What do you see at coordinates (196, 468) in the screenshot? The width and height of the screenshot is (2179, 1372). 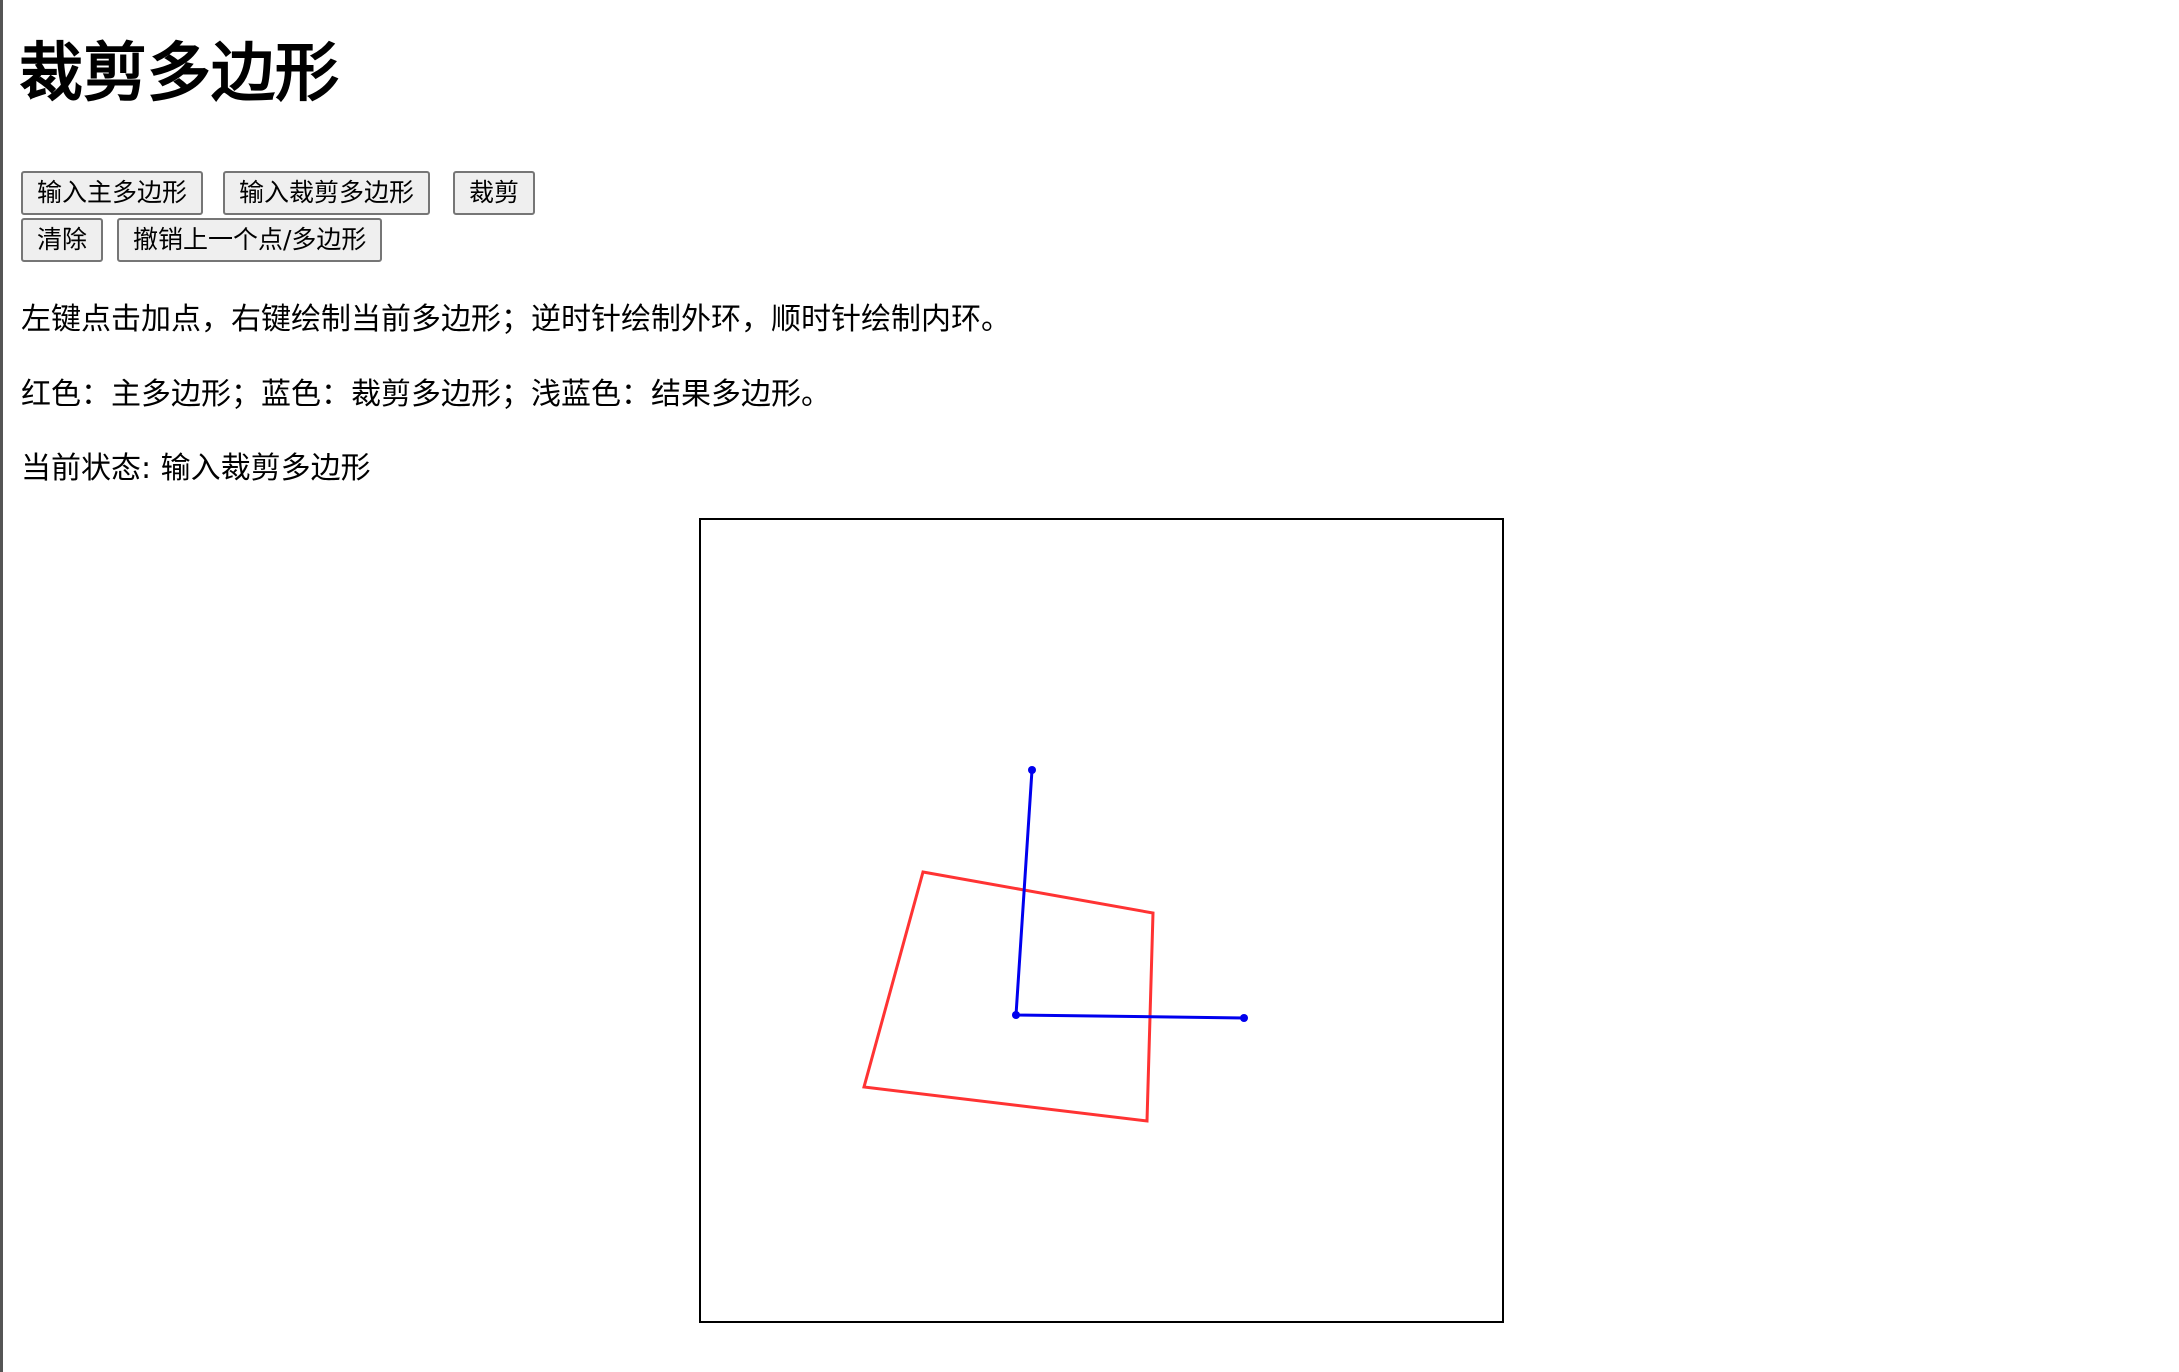 I see `status-text: 当前状态: 输入裁剪多边形` at bounding box center [196, 468].